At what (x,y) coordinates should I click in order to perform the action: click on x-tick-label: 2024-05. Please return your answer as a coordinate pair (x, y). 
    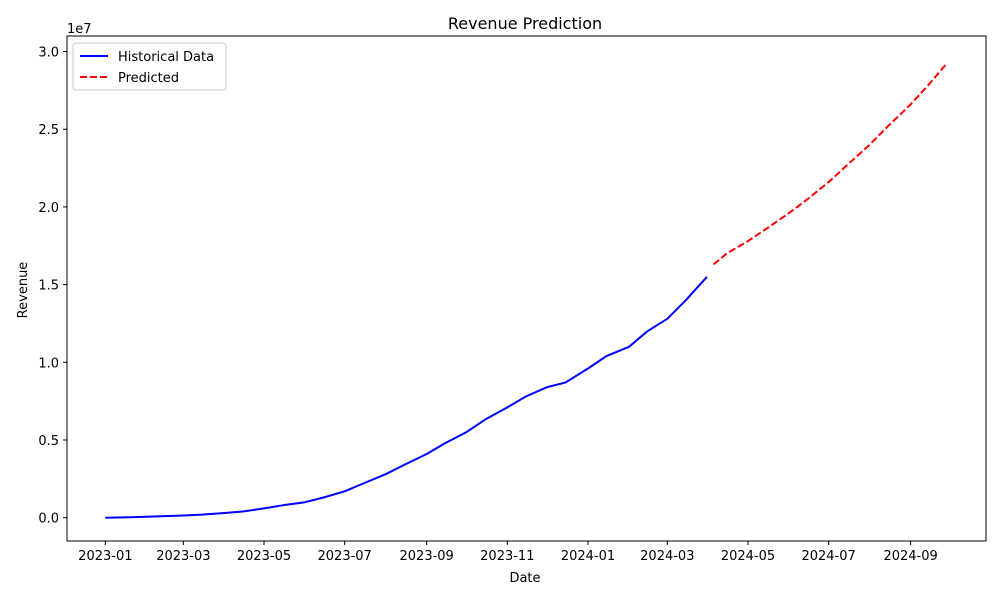
    Looking at the image, I should click on (748, 556).